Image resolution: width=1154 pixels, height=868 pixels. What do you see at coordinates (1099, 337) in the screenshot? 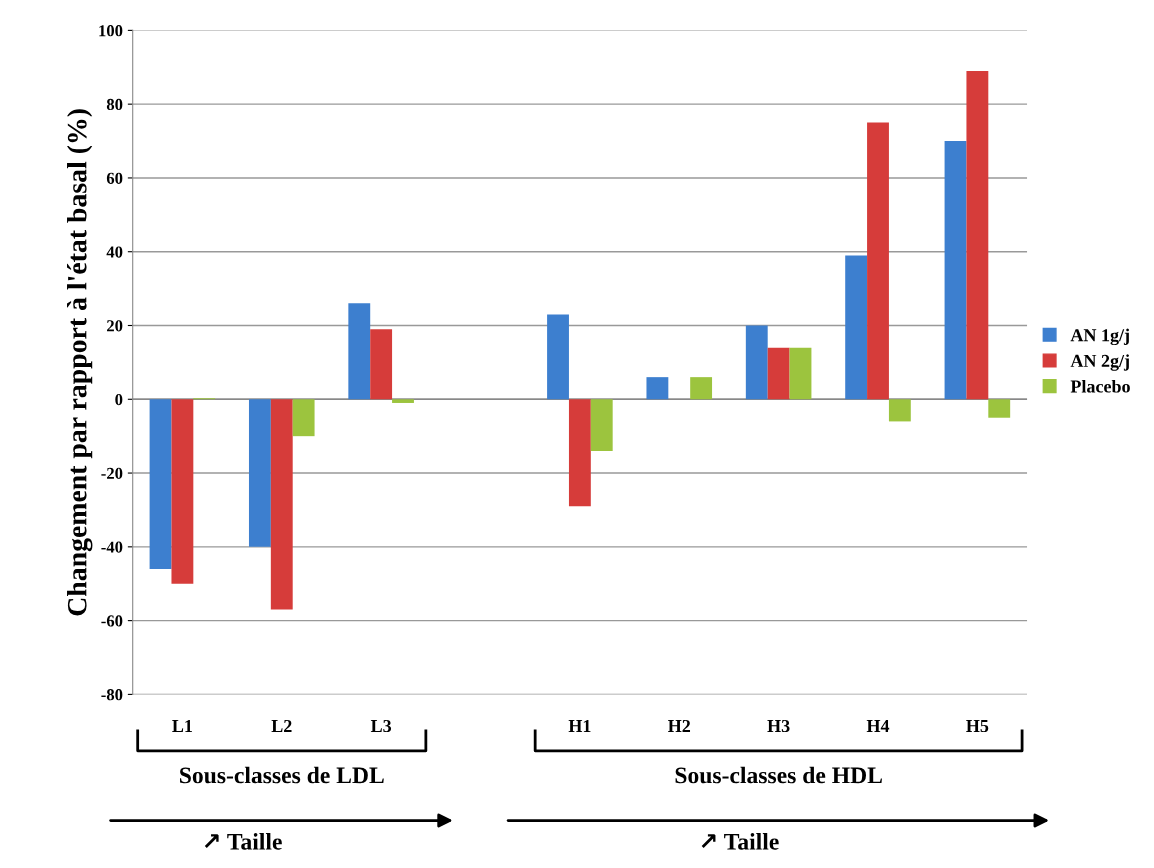
I see `legend-label: AN 1g/j` at bounding box center [1099, 337].